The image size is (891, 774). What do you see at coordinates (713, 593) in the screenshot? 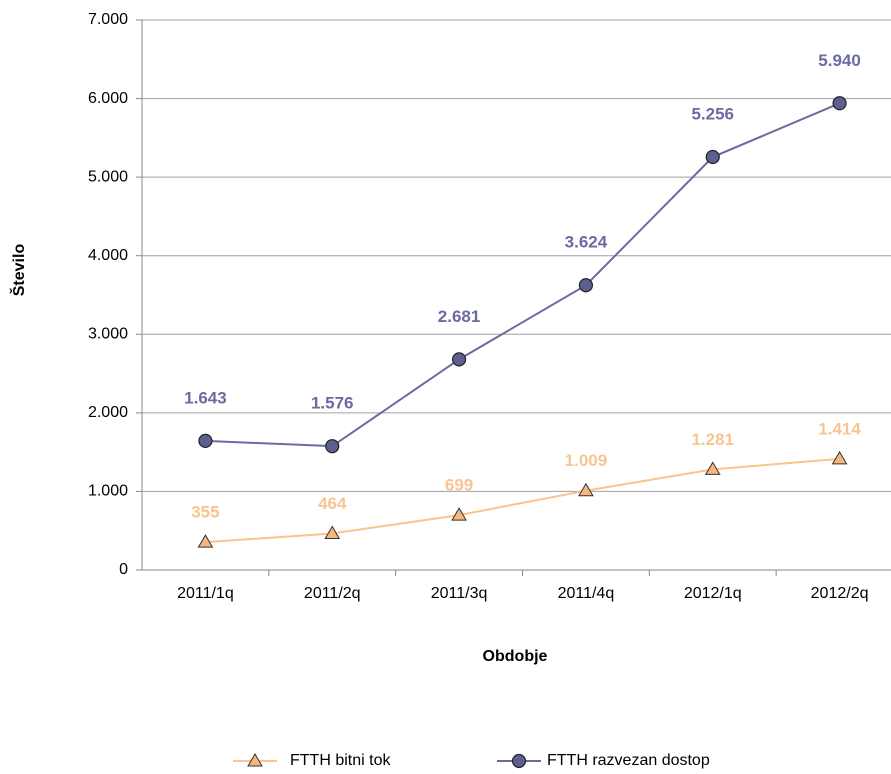
I see `x-tick-label: 2012/1q` at bounding box center [713, 593].